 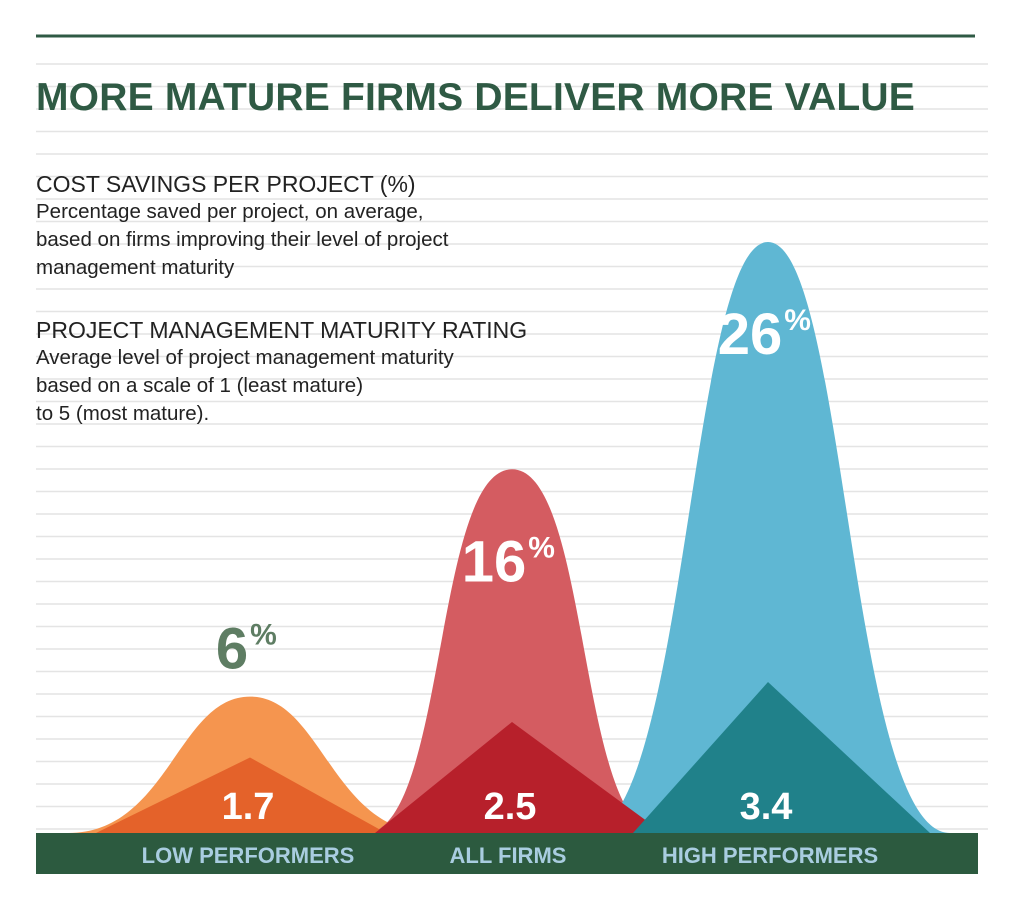 I want to click on category-label-high-performers: HIGH PERFORMERS, so click(x=770, y=855).